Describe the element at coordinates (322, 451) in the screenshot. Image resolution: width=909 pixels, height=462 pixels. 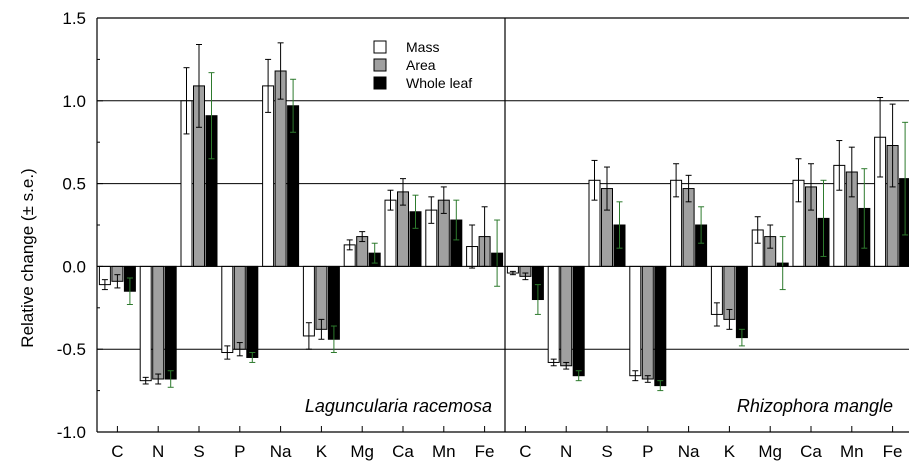
I see `x-tick-label: K` at that location.